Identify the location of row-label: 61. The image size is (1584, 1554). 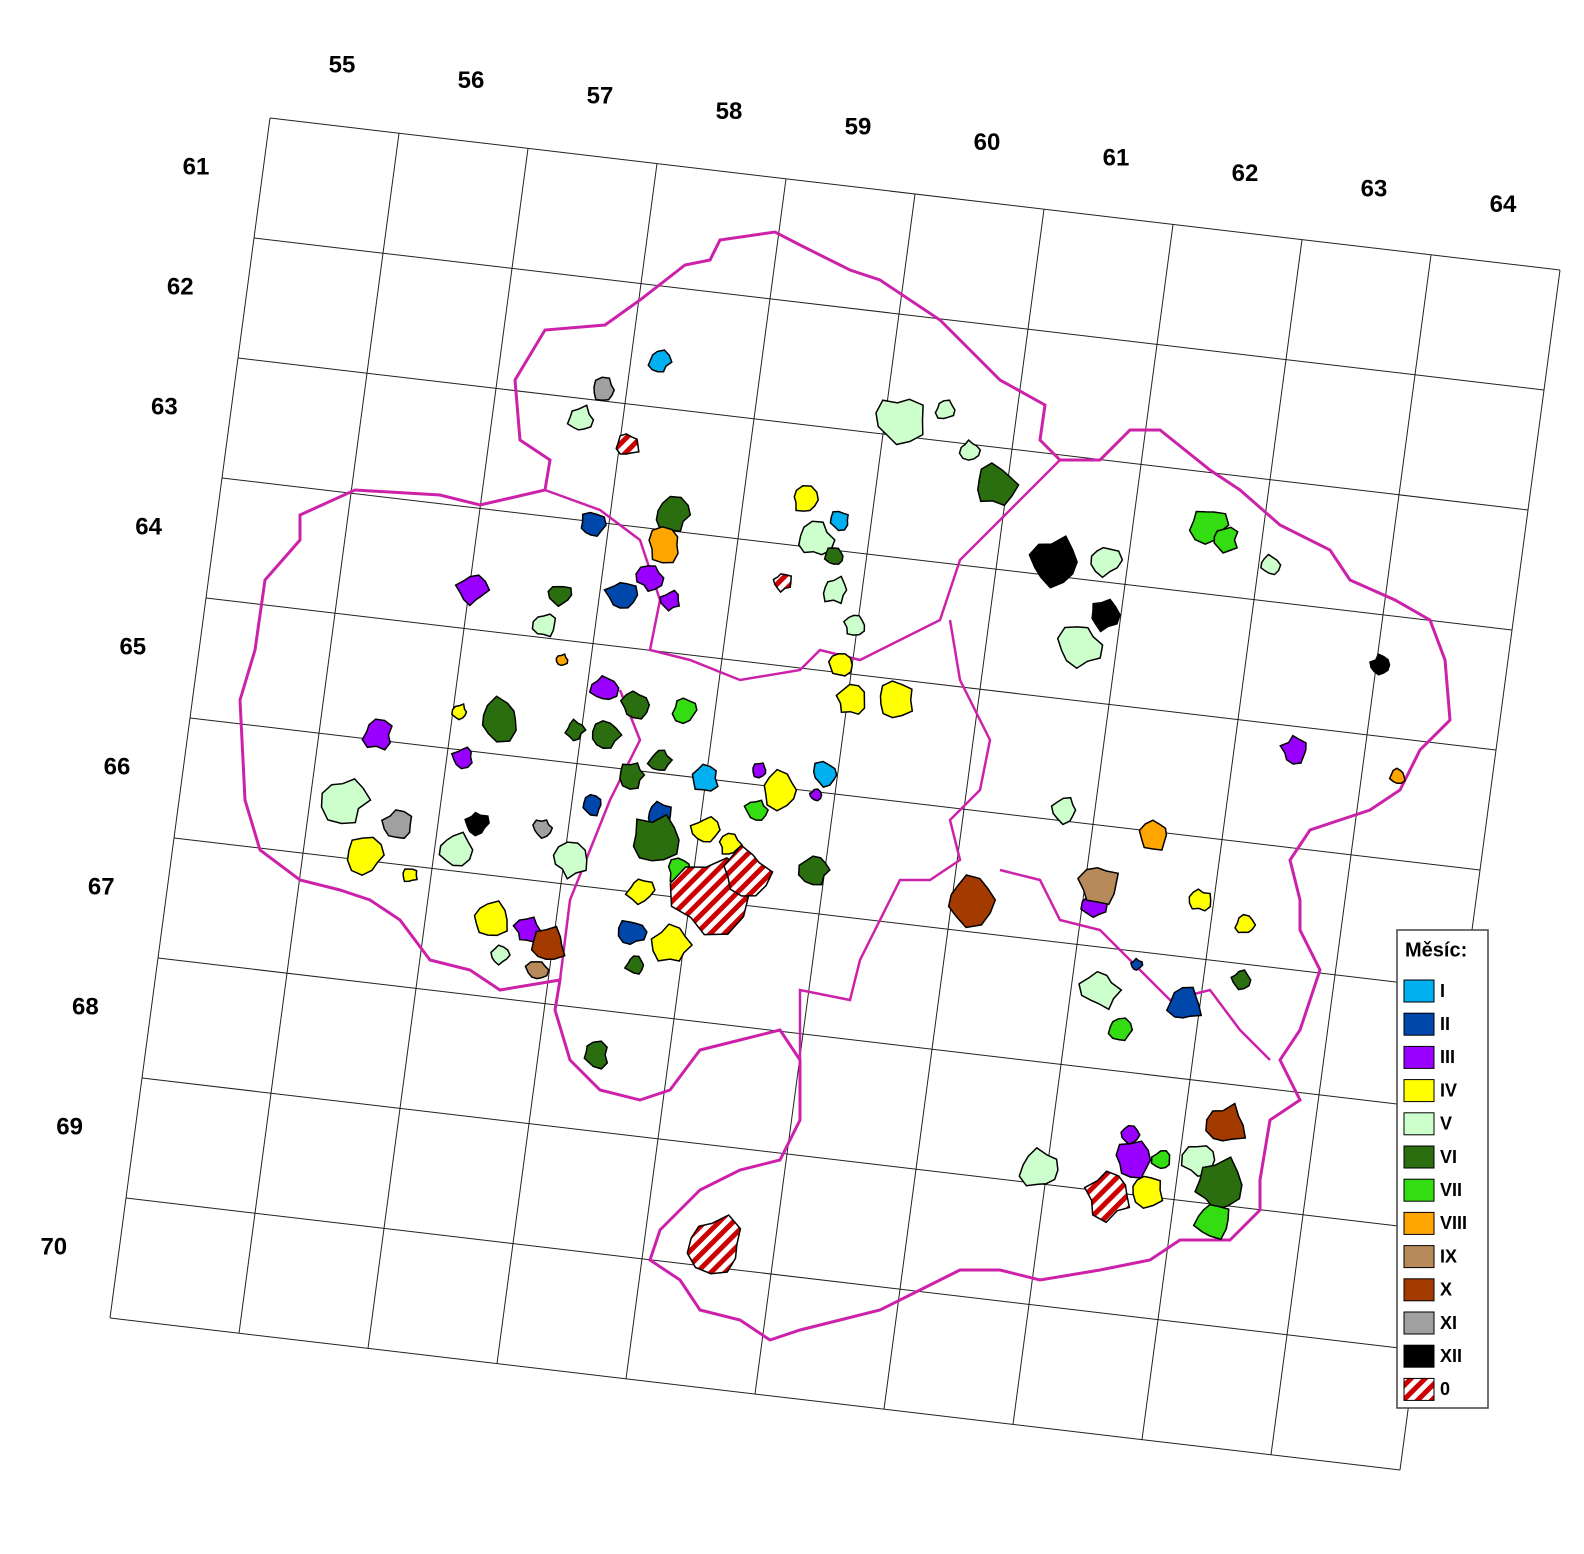
(196, 166).